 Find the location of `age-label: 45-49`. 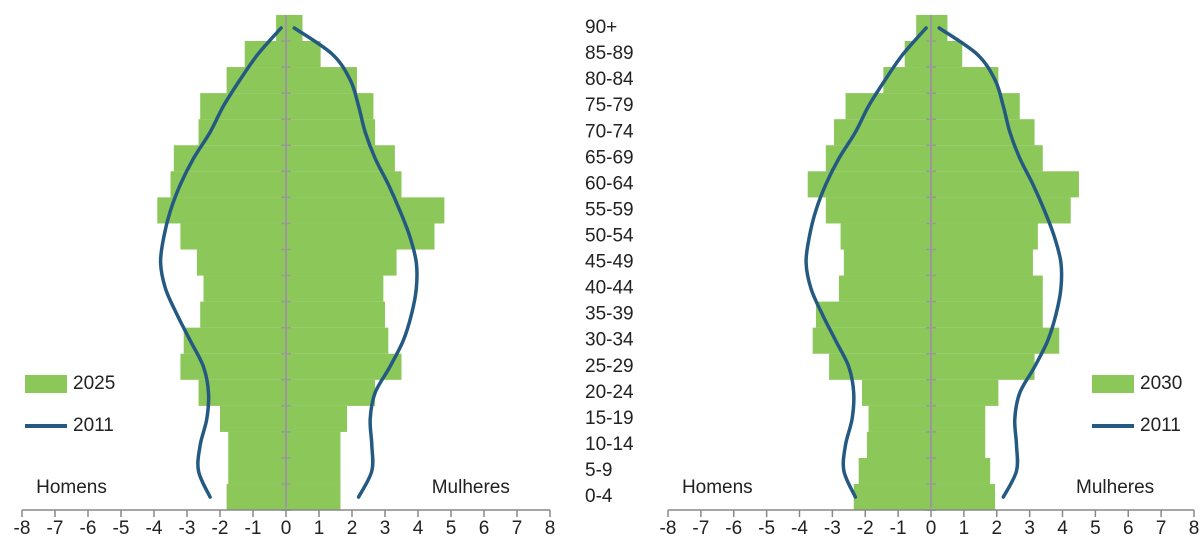

age-label: 45-49 is located at coordinates (609, 262).